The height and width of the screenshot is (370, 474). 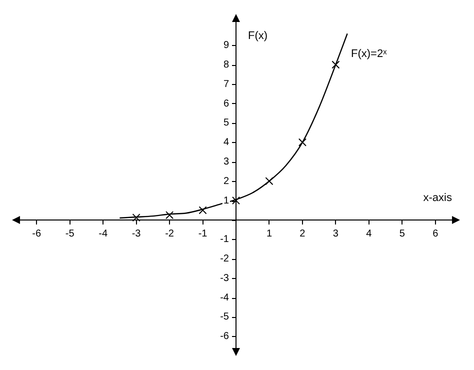 What do you see at coordinates (225, 278) in the screenshot?
I see `y-tick-label: -3` at bounding box center [225, 278].